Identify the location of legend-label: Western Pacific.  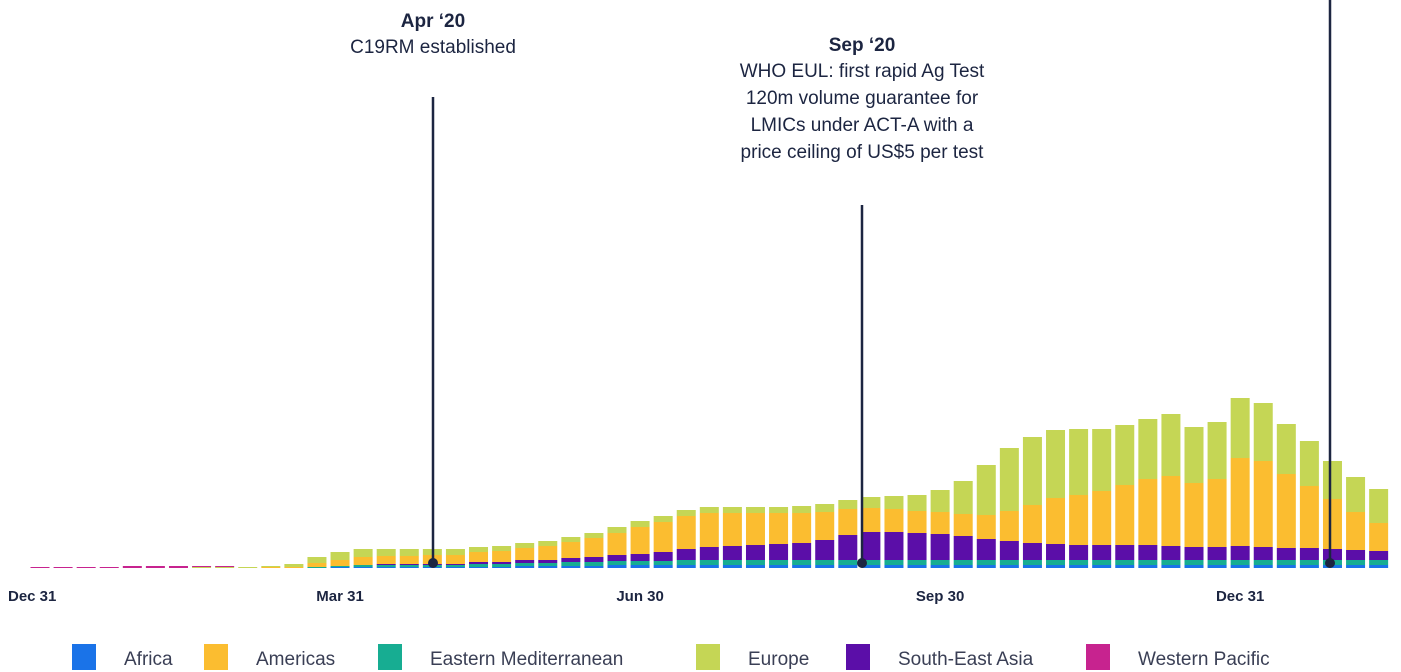
(1204, 659).